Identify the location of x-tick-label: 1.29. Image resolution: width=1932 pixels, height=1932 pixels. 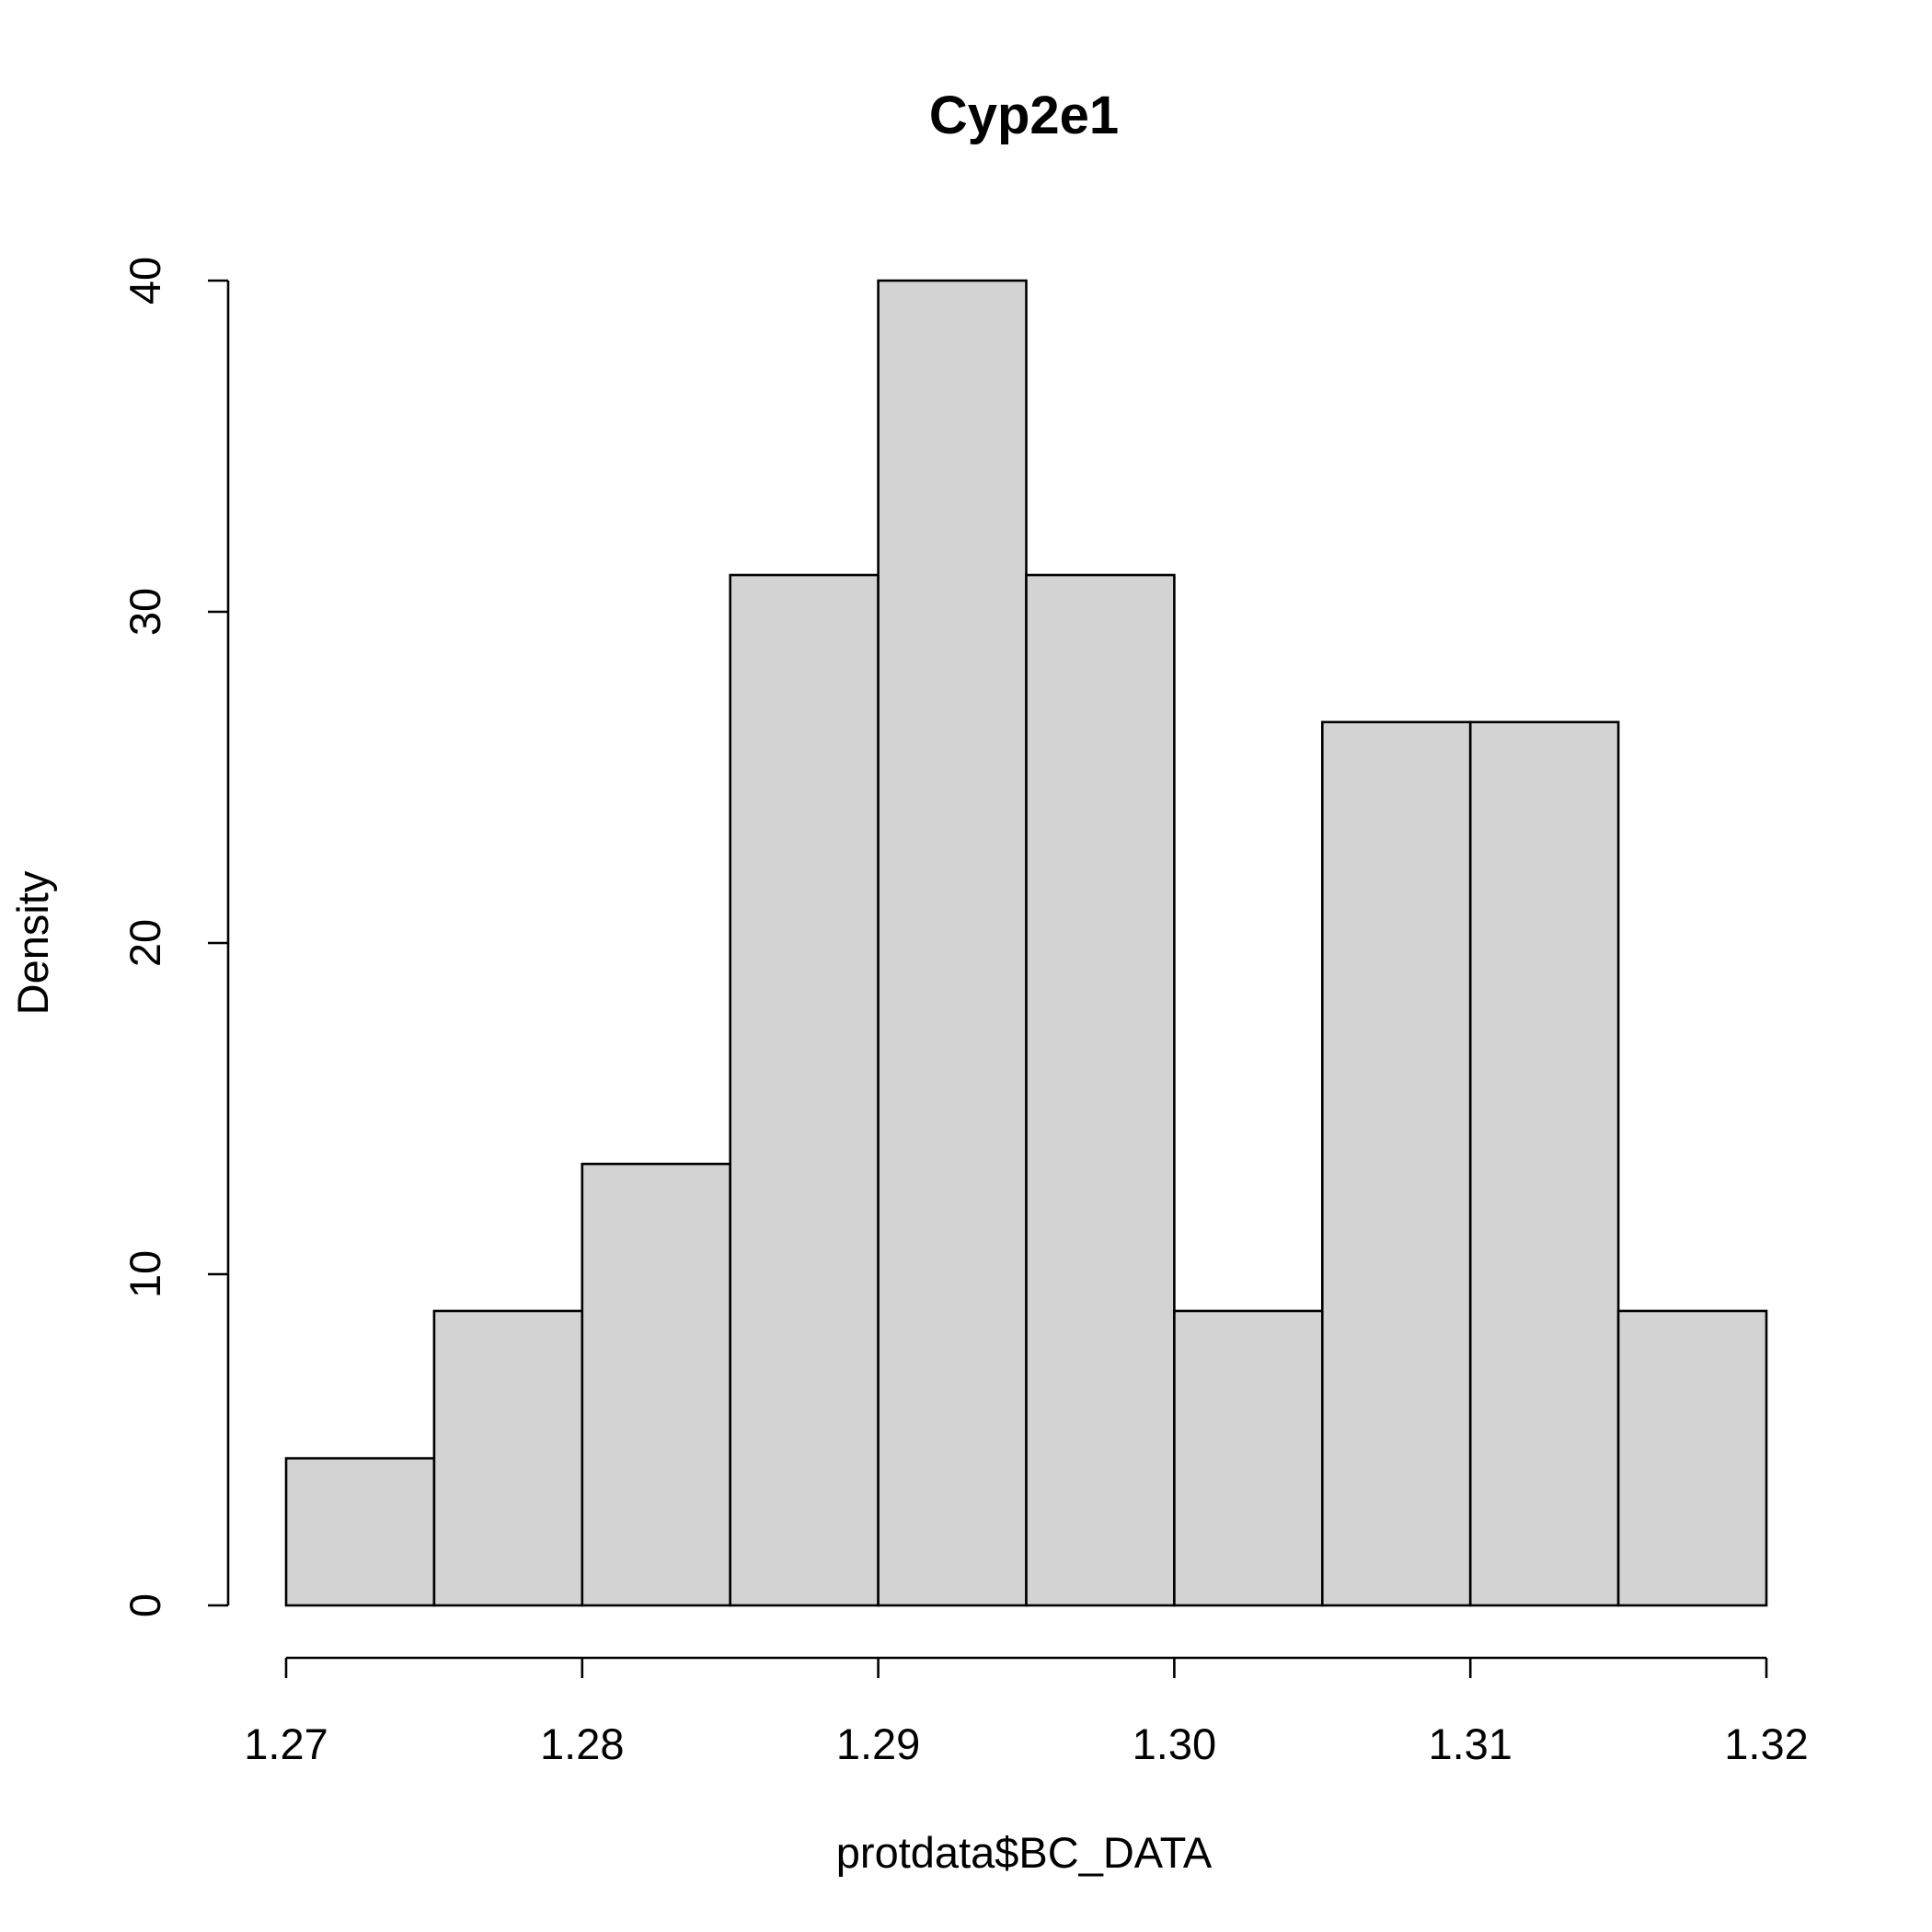
(878, 1743).